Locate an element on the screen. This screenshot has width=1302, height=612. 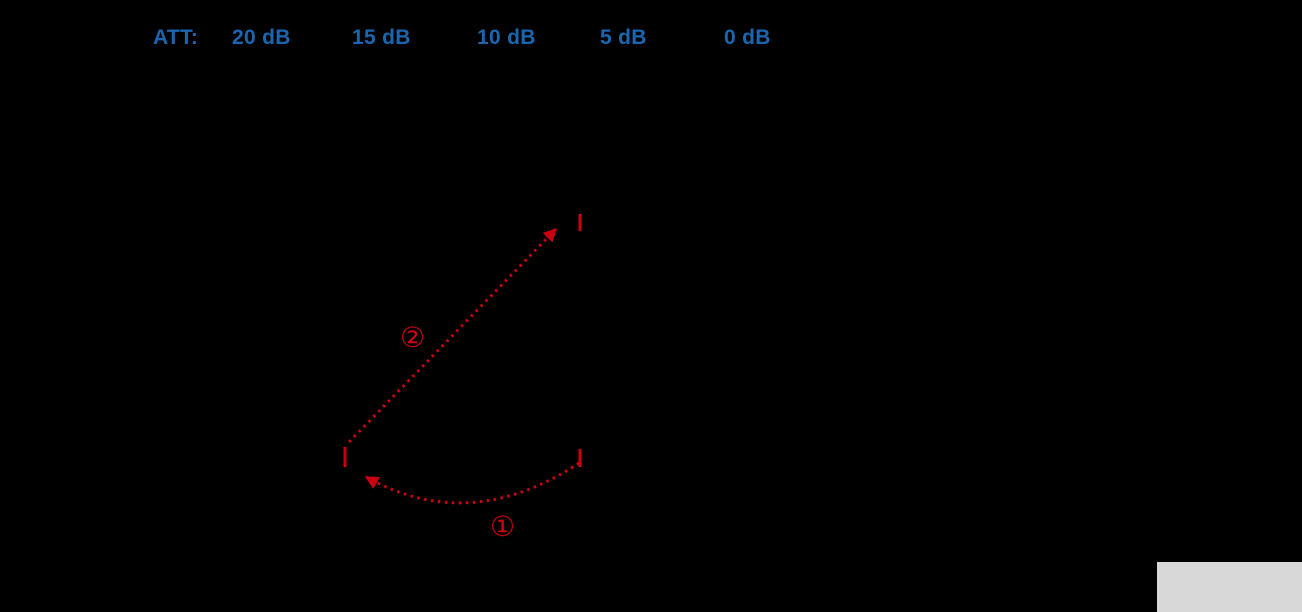
gray-swatch is located at coordinates (1229, 587).